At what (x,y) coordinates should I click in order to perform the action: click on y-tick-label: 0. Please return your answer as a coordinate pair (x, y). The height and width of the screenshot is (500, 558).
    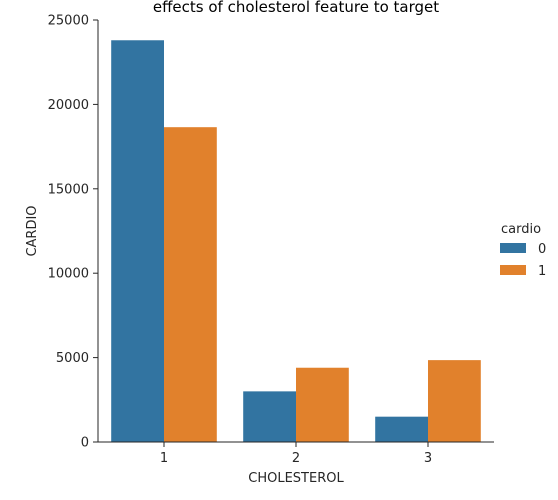
    Looking at the image, I should click on (85, 443).